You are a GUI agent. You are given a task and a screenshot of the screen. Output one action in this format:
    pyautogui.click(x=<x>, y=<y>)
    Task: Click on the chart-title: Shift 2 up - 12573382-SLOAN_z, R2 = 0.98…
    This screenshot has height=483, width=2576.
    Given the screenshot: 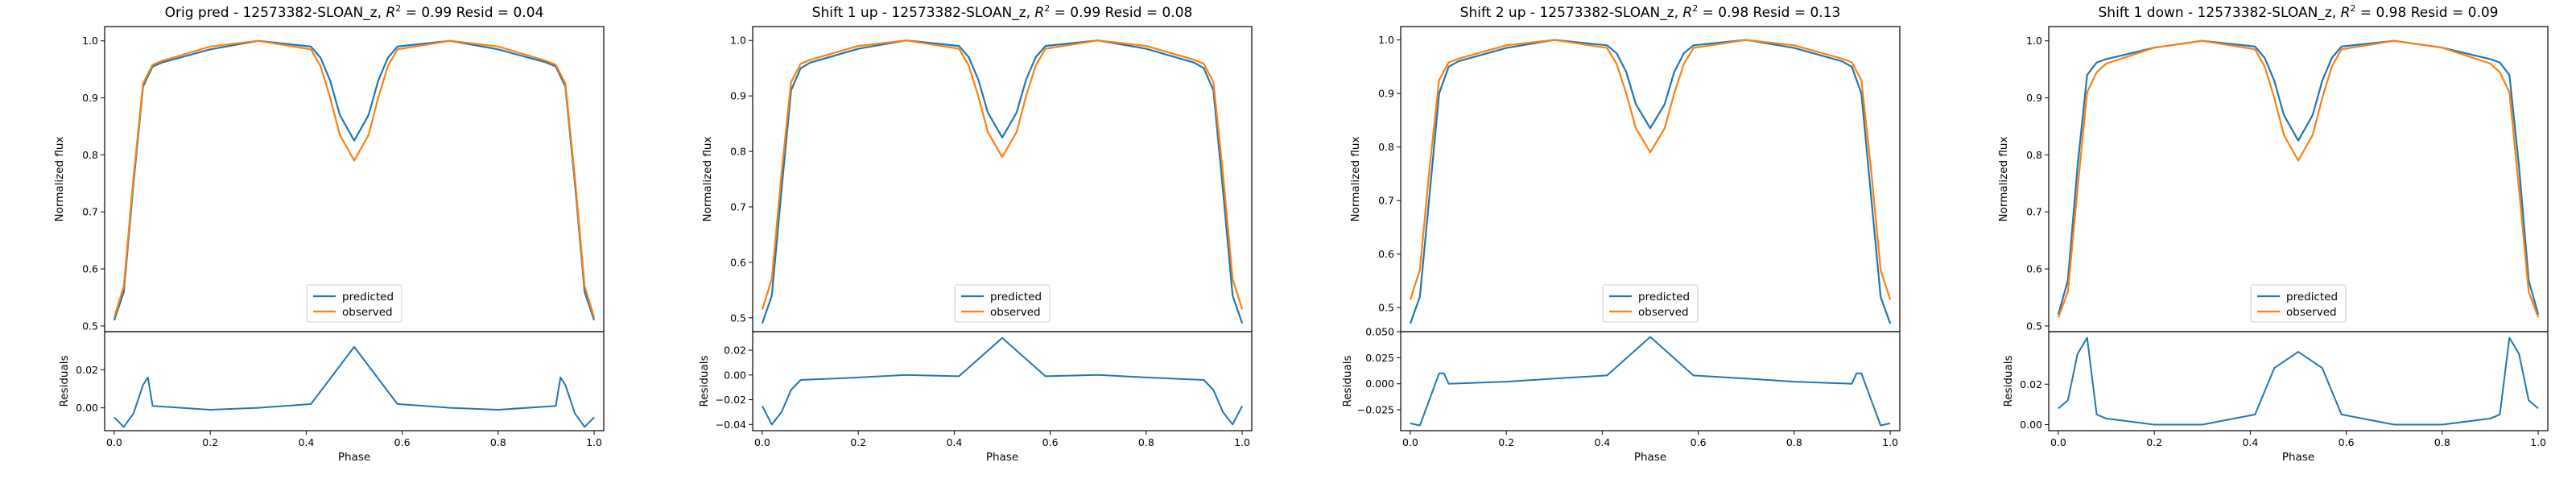 What is the action you would take?
    pyautogui.click(x=1650, y=12)
    